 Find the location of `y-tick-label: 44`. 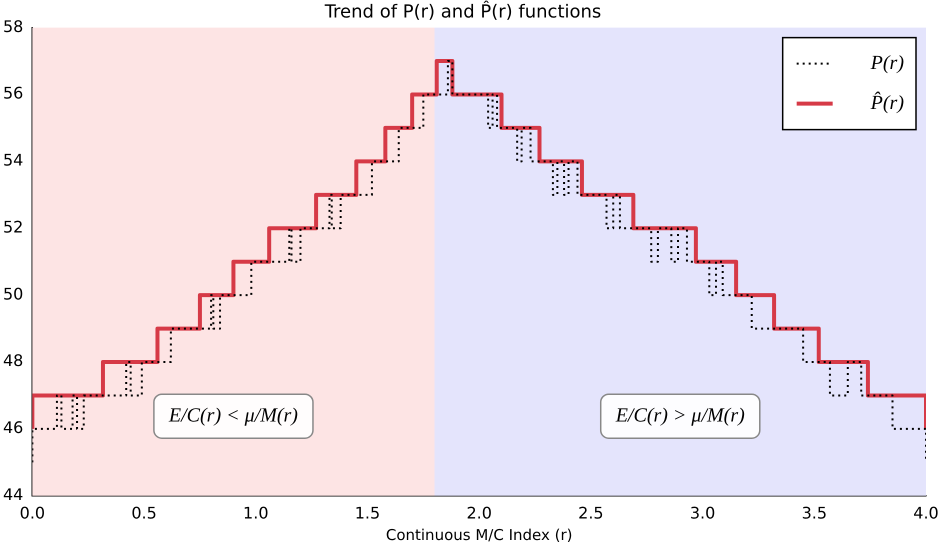

y-tick-label: 44 is located at coordinates (13, 494).